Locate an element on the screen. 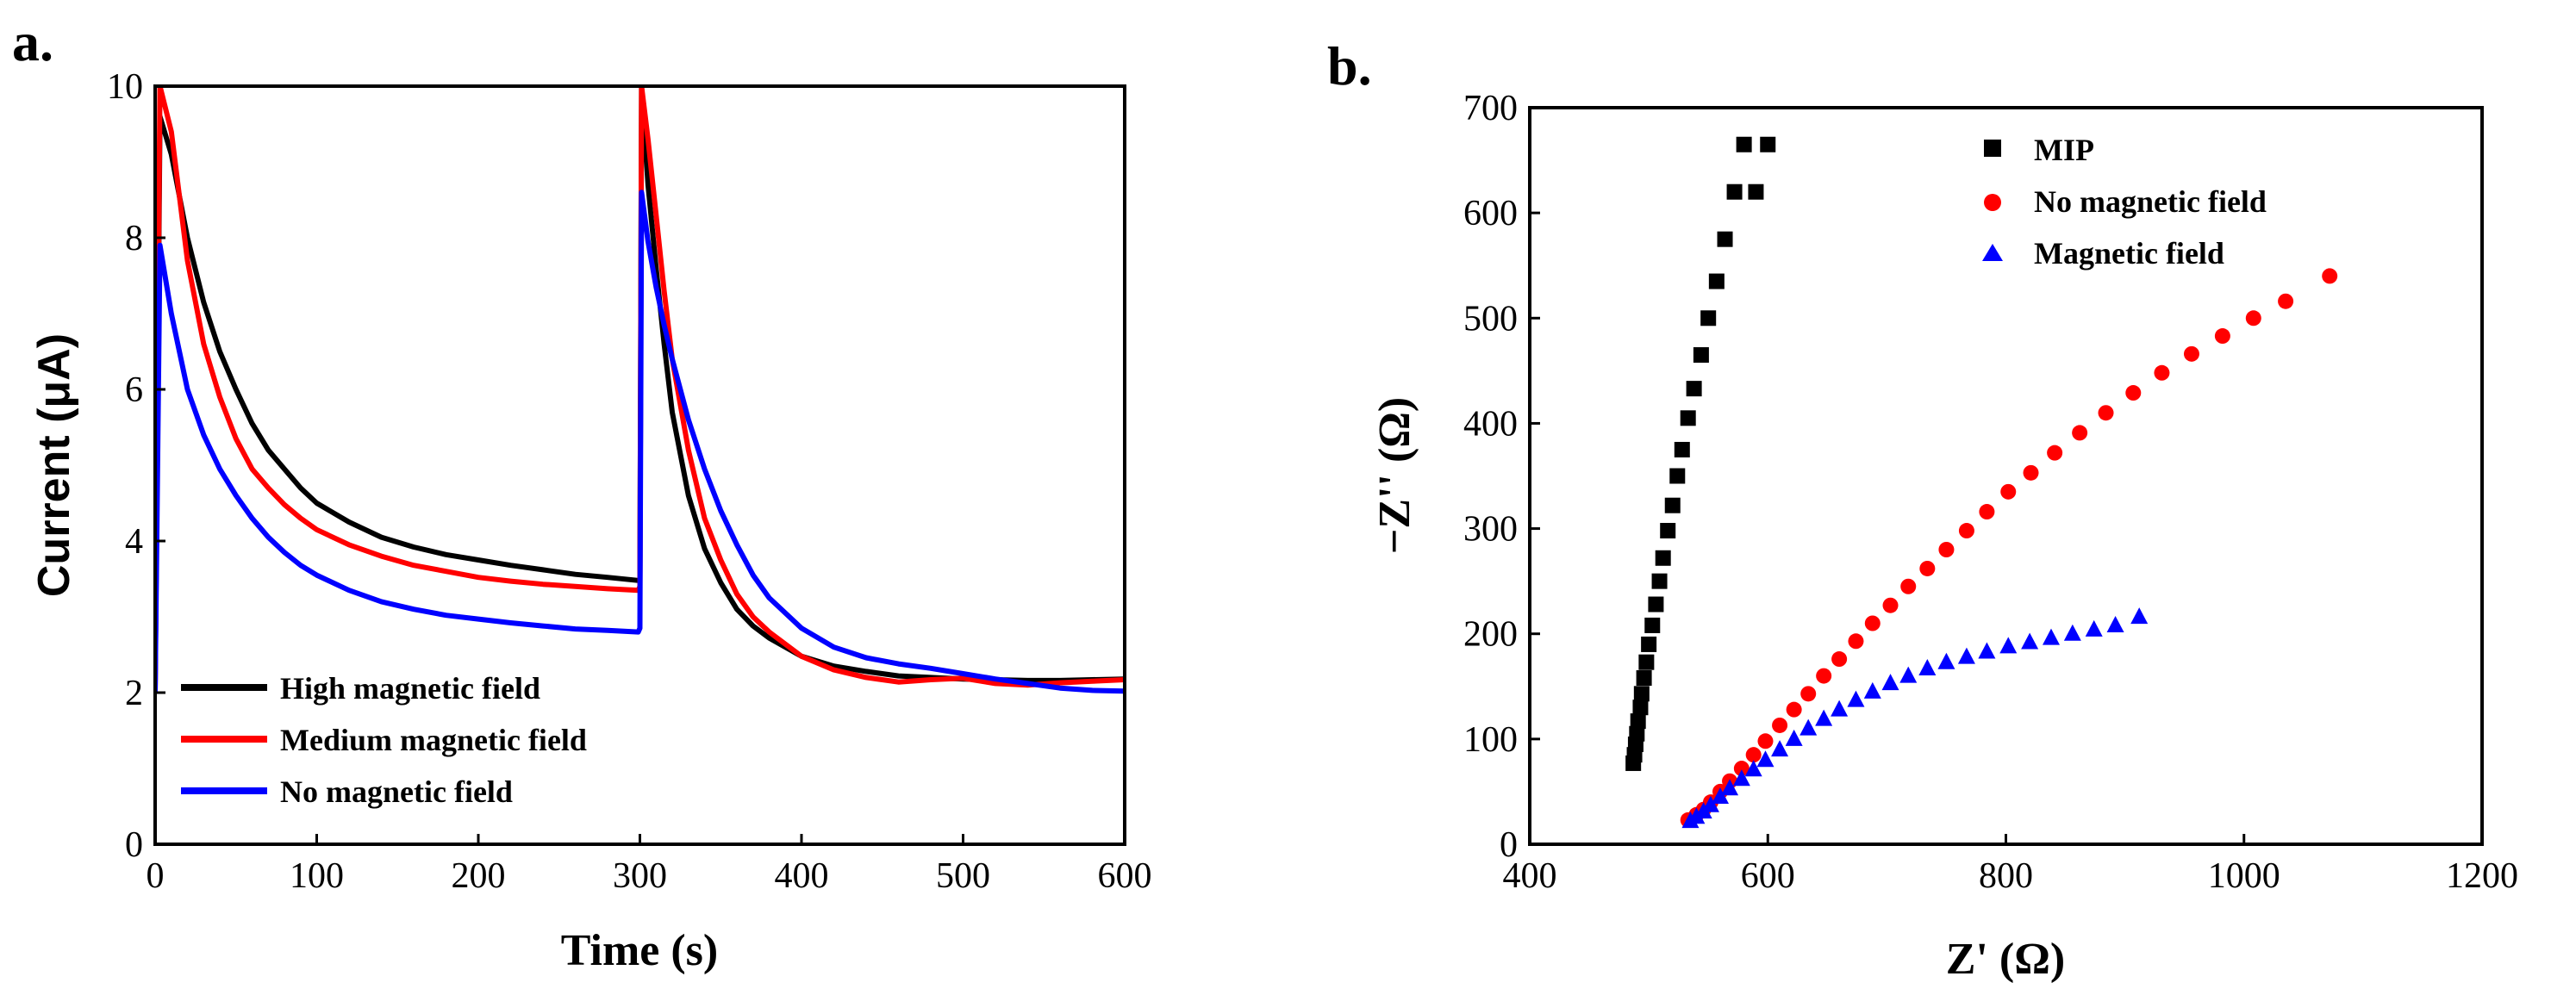  y-tick-label: 400 is located at coordinates (1490, 424).